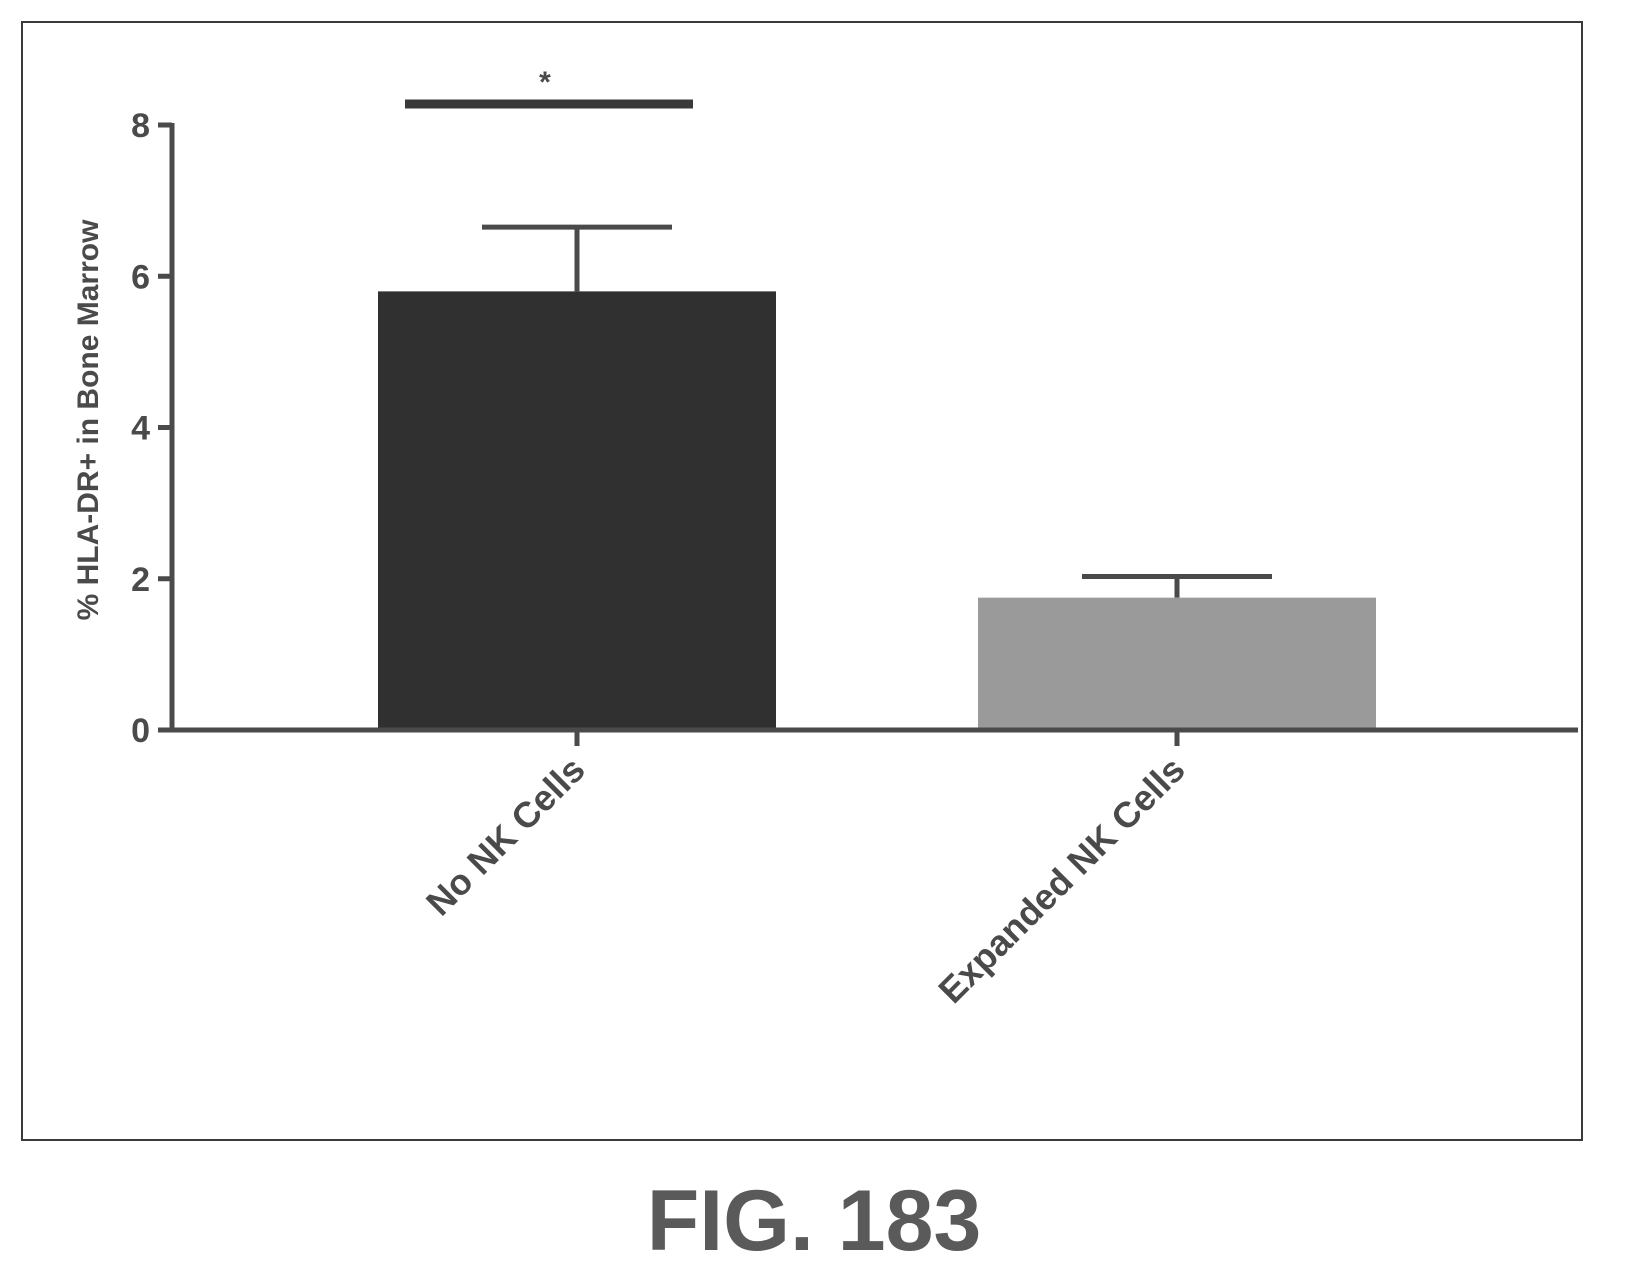 The width and height of the screenshot is (1628, 1278). What do you see at coordinates (505, 836) in the screenshot?
I see `x-category-label: No NK Cells` at bounding box center [505, 836].